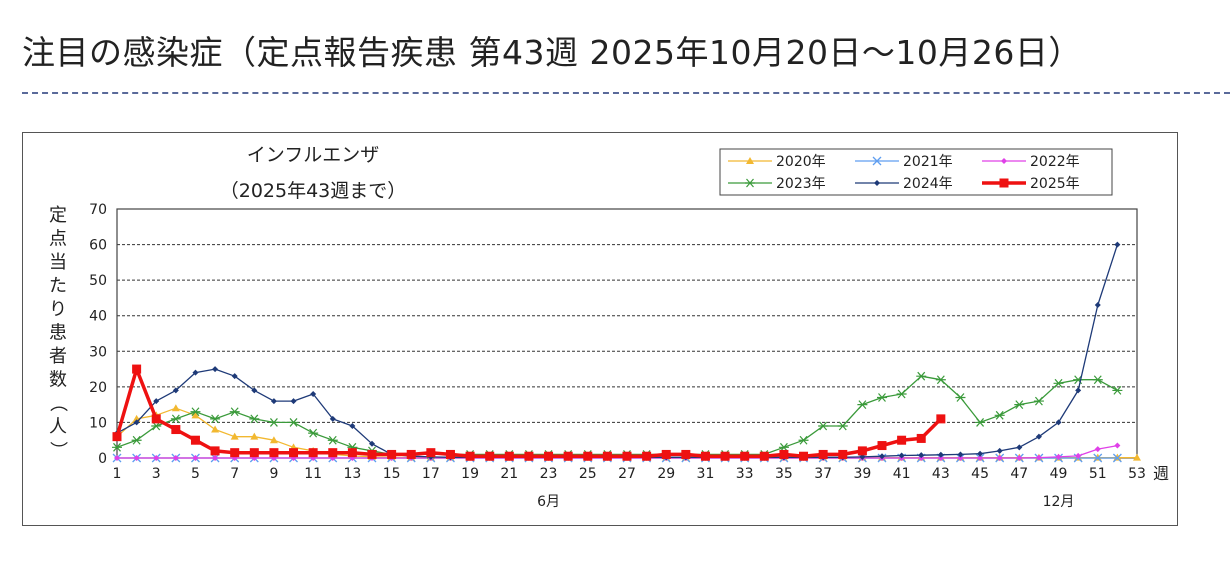 This screenshot has width=1230, height=566. What do you see at coordinates (98, 210) in the screenshot?
I see `y-tick-label: 70` at bounding box center [98, 210].